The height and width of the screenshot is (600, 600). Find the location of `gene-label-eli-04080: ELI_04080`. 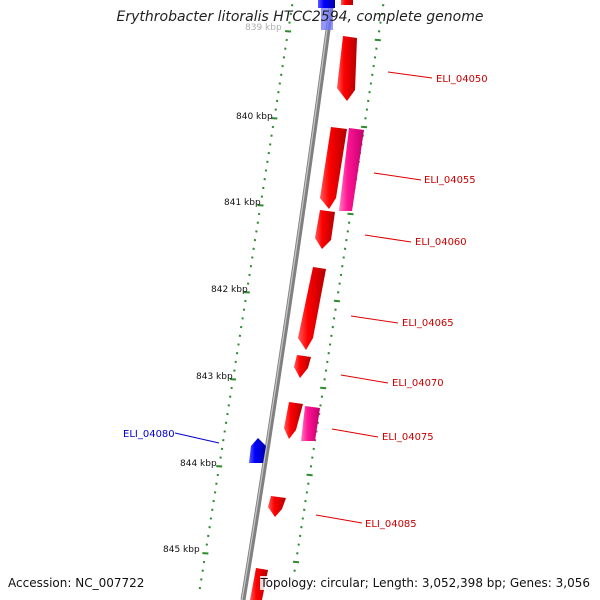

gene-label-eli-04080: ELI_04080 is located at coordinates (149, 434).